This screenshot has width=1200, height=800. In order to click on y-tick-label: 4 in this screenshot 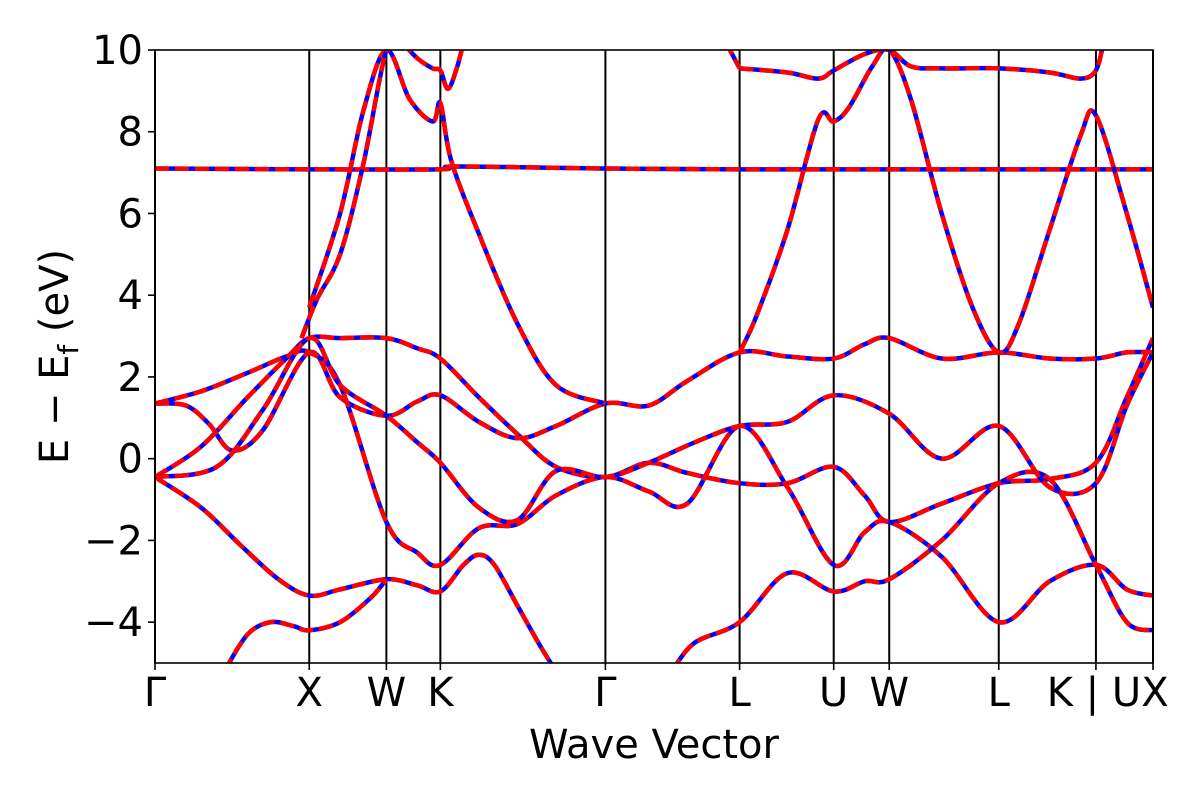, I will do `click(130, 296)`.